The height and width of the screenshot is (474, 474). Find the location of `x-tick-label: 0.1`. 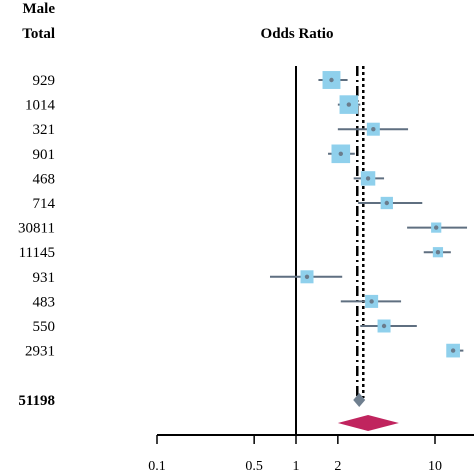

x-tick-label: 0.1 is located at coordinates (157, 466).